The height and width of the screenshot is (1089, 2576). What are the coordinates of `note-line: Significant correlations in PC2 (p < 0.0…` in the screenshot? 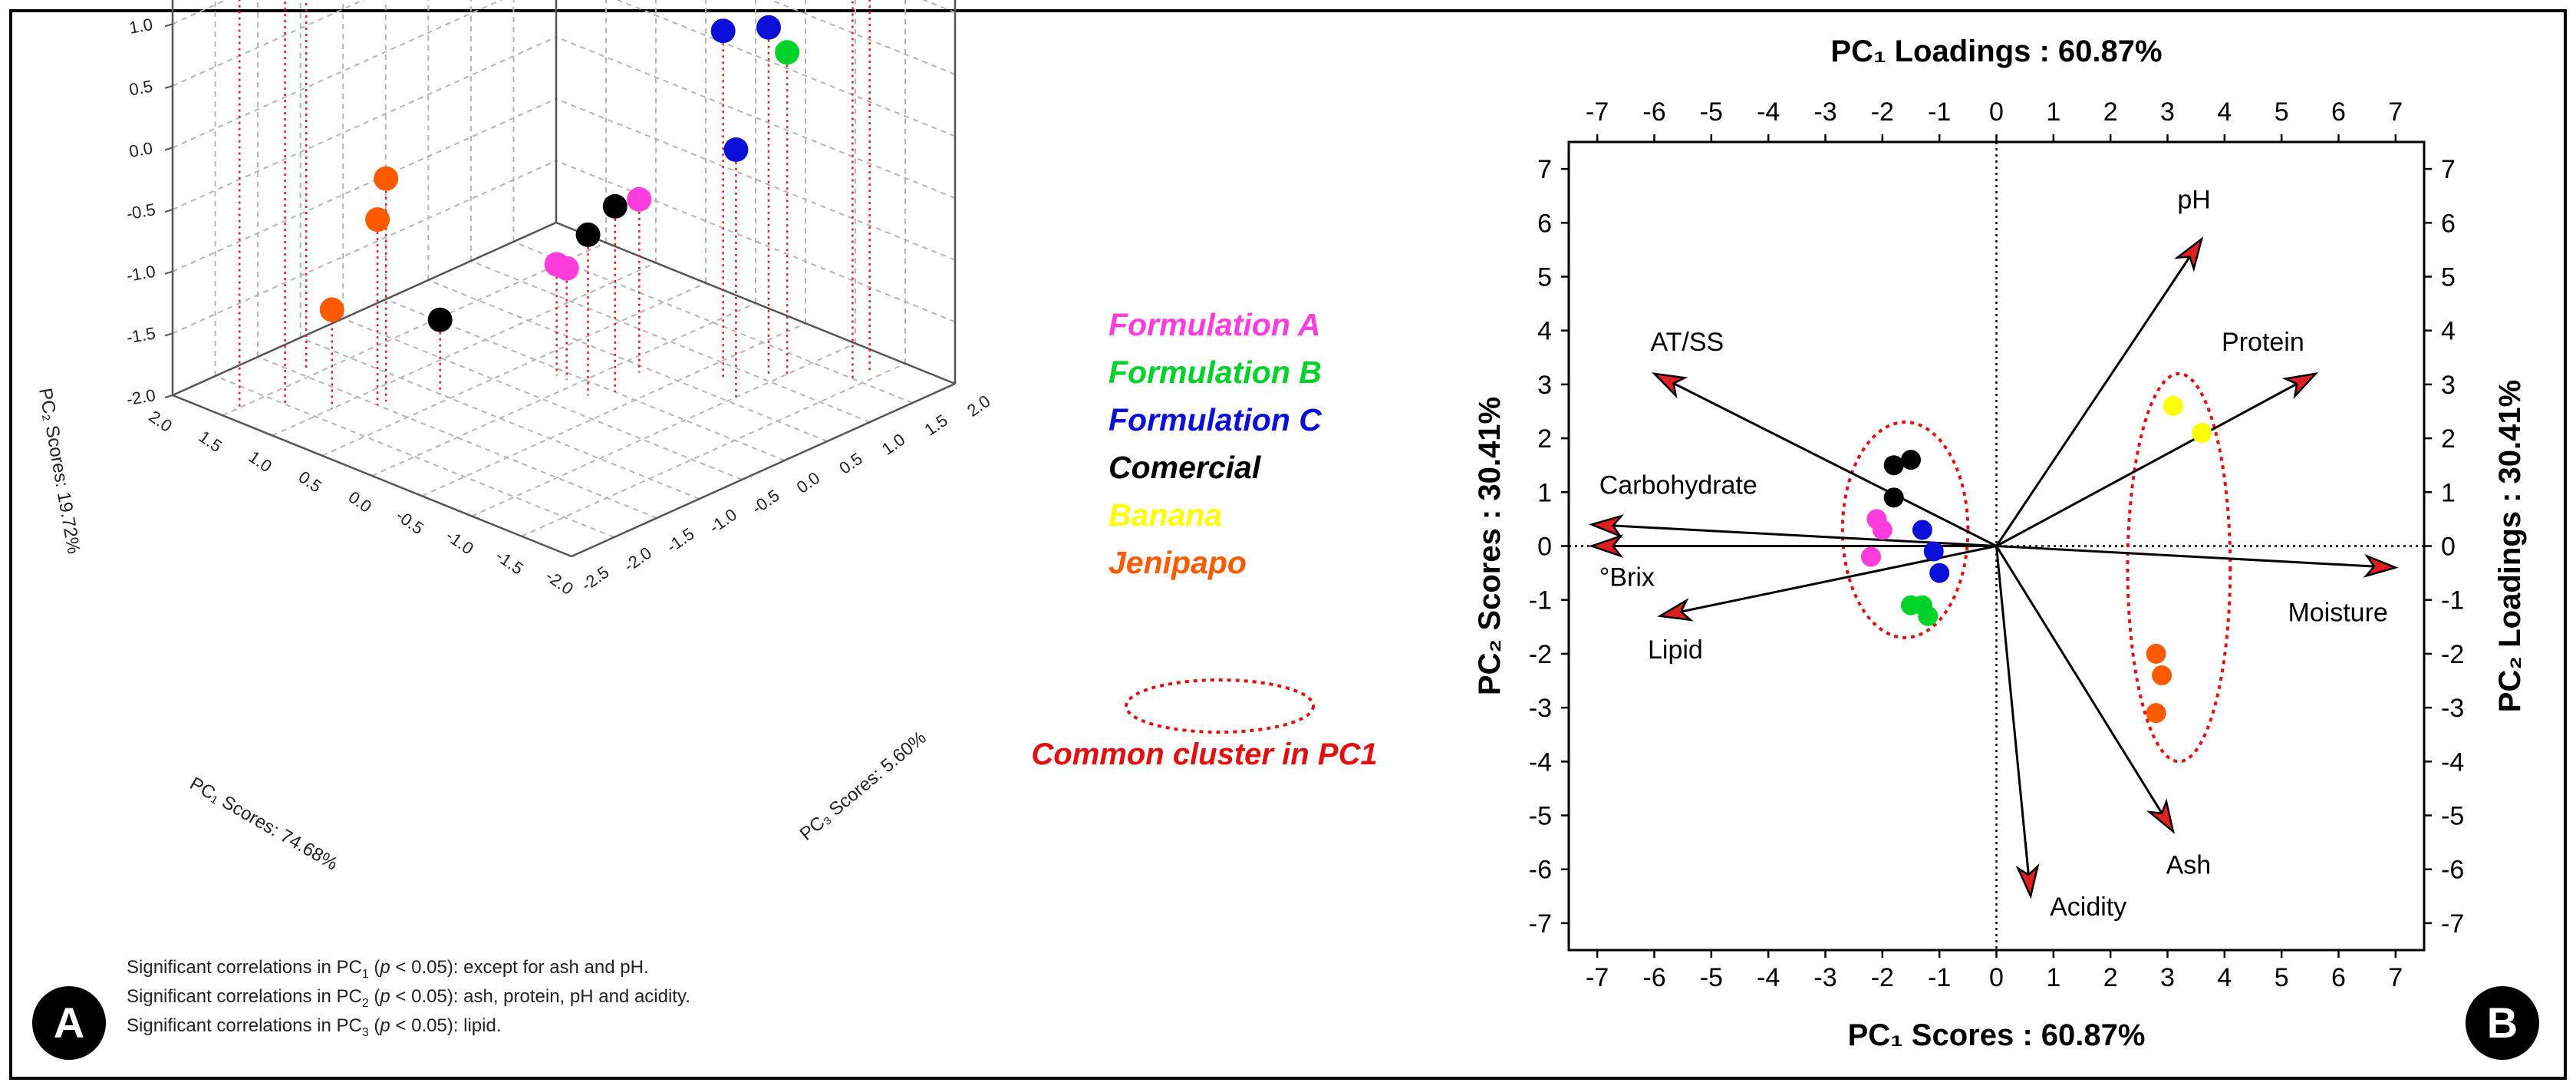 It's located at (408, 998).